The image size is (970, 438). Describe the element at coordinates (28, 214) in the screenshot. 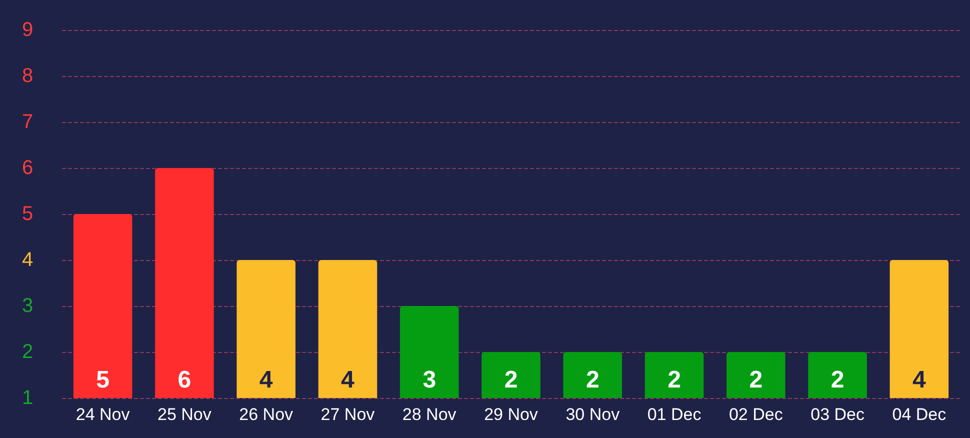

I see `y-tick-label: 5` at that location.